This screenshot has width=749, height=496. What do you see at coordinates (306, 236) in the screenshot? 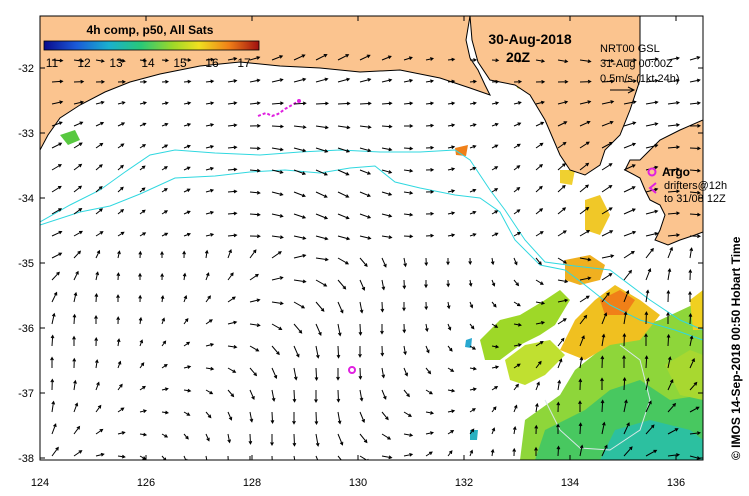
I see `argo-markers` at bounding box center [306, 236].